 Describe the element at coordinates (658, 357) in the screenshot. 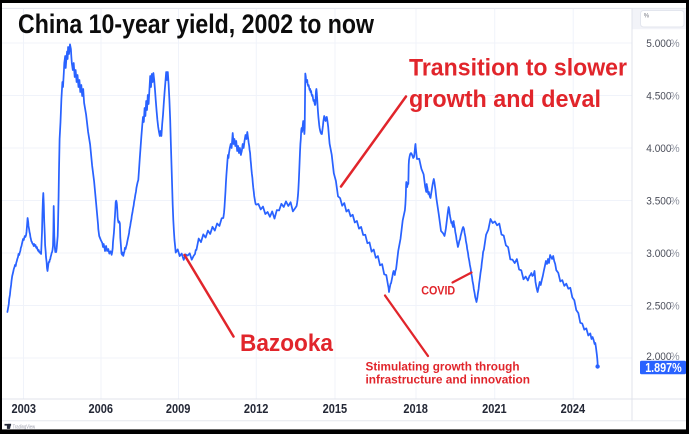

I see `svg-text: 2.000` at that location.